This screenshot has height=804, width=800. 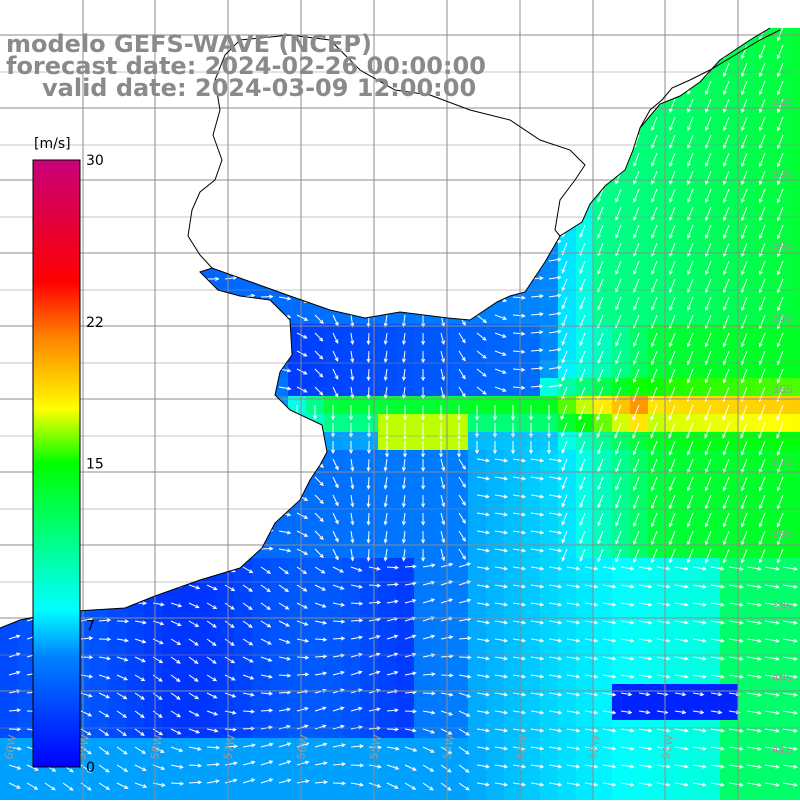 I want to click on lat-label: 37S, so click(x=782, y=461).